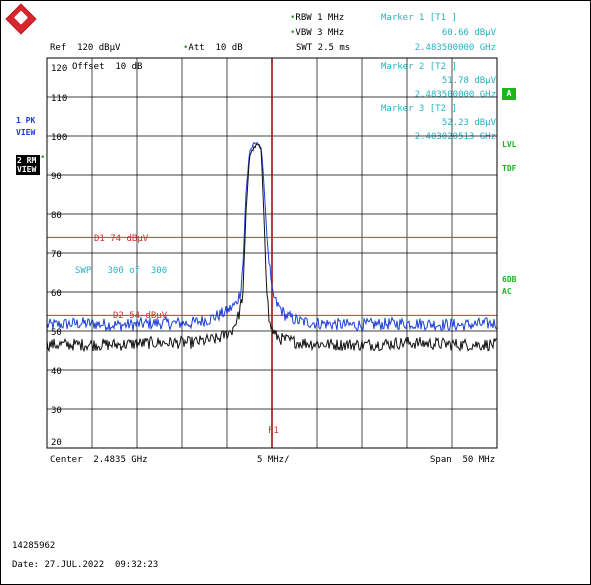  What do you see at coordinates (419, 18) in the screenshot?
I see `marker-1-title: Marker 1 [T1 ]` at bounding box center [419, 18].